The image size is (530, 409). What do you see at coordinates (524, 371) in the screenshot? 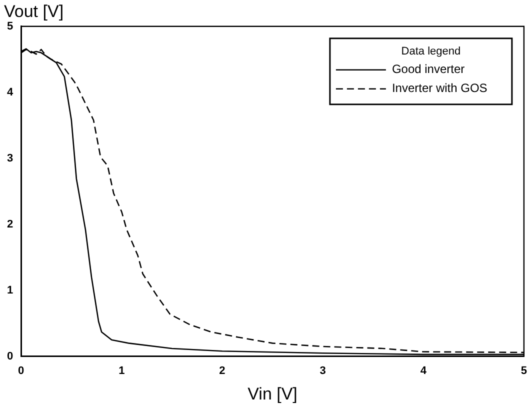
I see `x-tick-label: 5` at bounding box center [524, 371].